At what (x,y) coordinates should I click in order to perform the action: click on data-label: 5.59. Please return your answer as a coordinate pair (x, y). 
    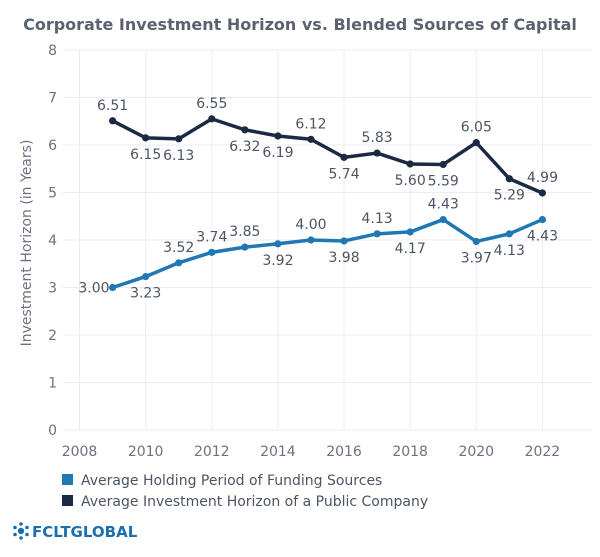
    Looking at the image, I should click on (443, 181).